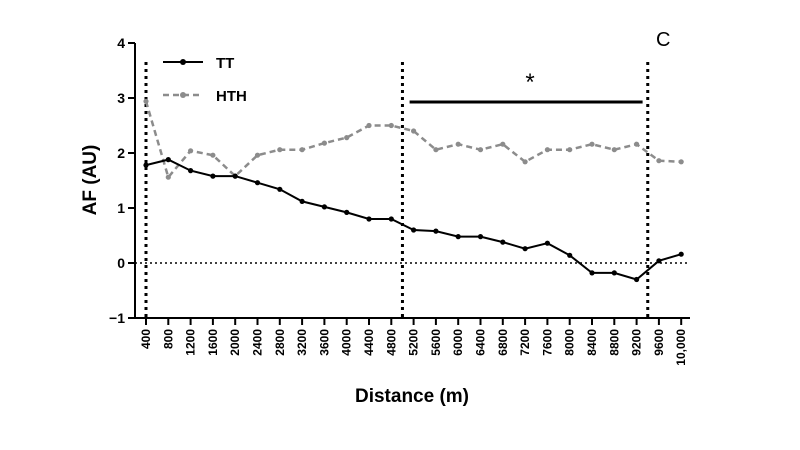  What do you see at coordinates (614, 342) in the screenshot?
I see `x-tick-label: 8800` at bounding box center [614, 342].